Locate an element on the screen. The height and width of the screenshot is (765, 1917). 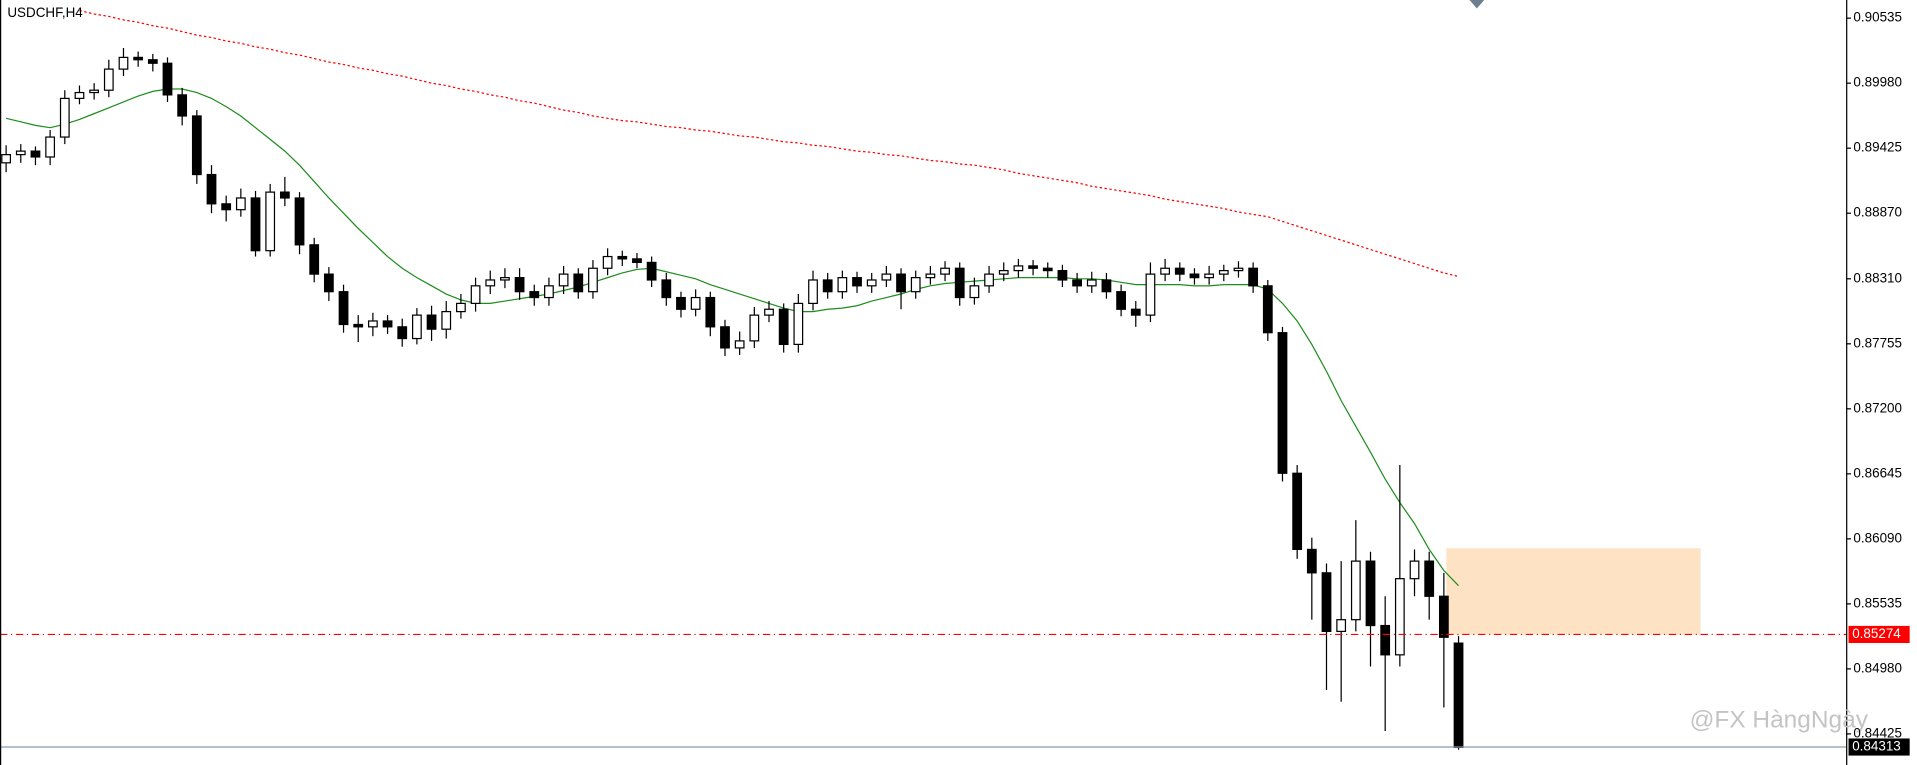
watermark: @FX HàngNgày is located at coordinates (1779, 719).